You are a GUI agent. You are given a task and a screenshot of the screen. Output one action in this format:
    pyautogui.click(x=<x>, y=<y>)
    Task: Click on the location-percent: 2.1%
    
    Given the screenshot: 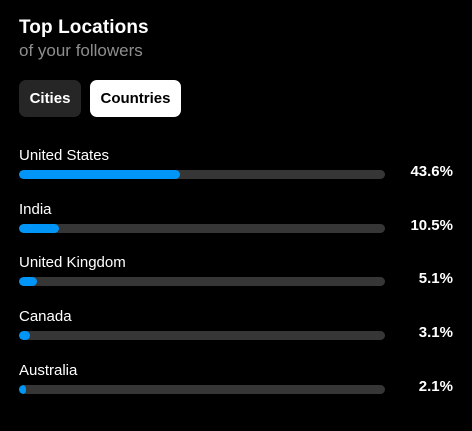 What is the action you would take?
    pyautogui.click(x=435, y=386)
    